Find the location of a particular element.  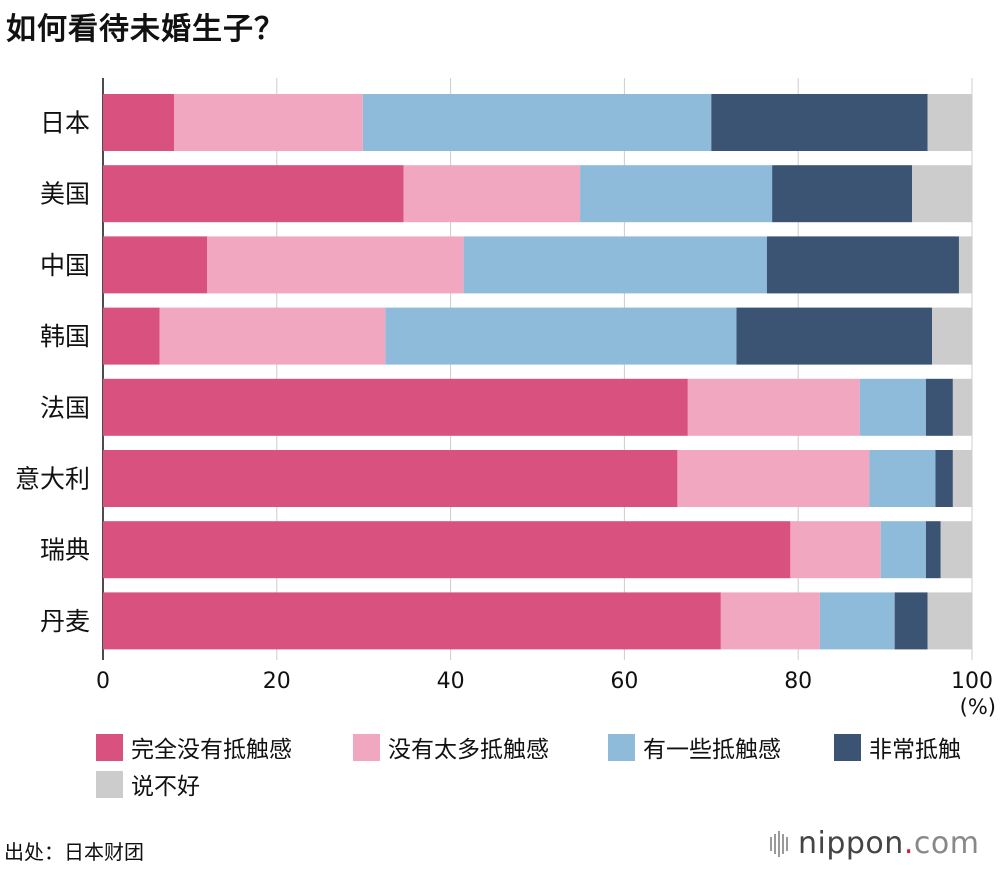

category-label: 日本 is located at coordinates (65, 123).